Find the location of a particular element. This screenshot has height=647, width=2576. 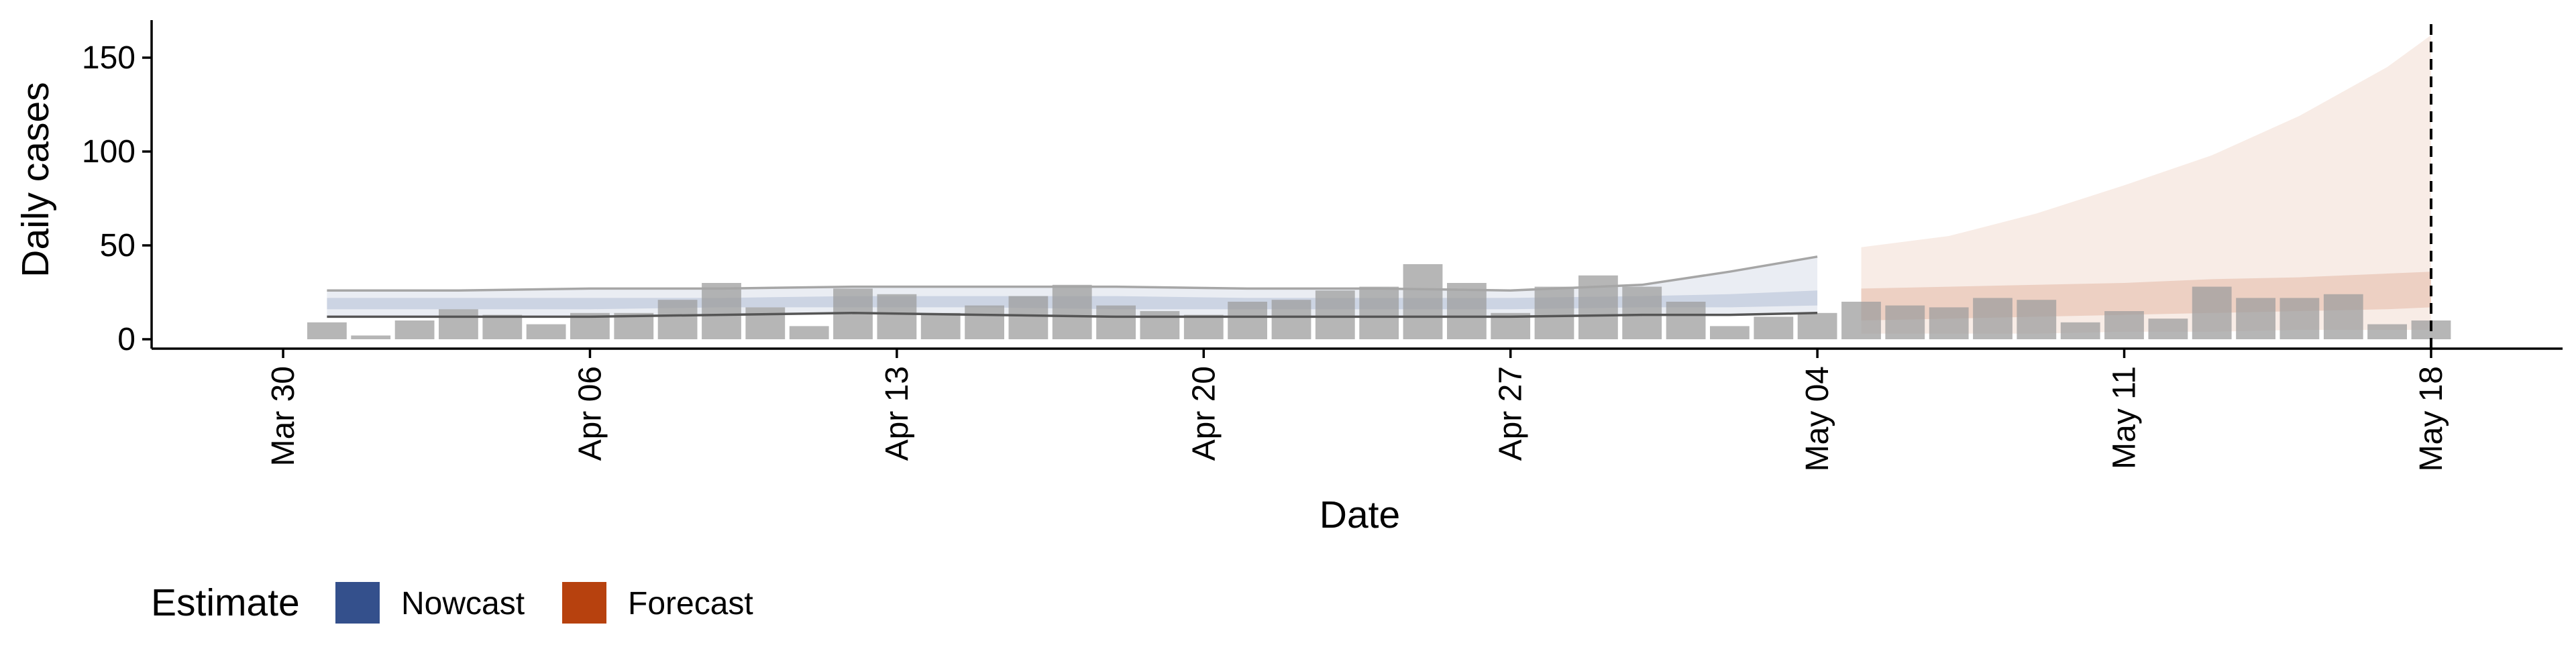

legend: Estimate Nowcast Forecast is located at coordinates (452, 602).